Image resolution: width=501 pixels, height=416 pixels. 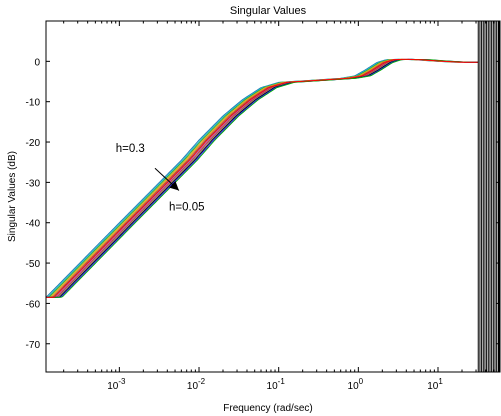 What do you see at coordinates (268, 11) in the screenshot?
I see `chart-title: Singular Values` at bounding box center [268, 11].